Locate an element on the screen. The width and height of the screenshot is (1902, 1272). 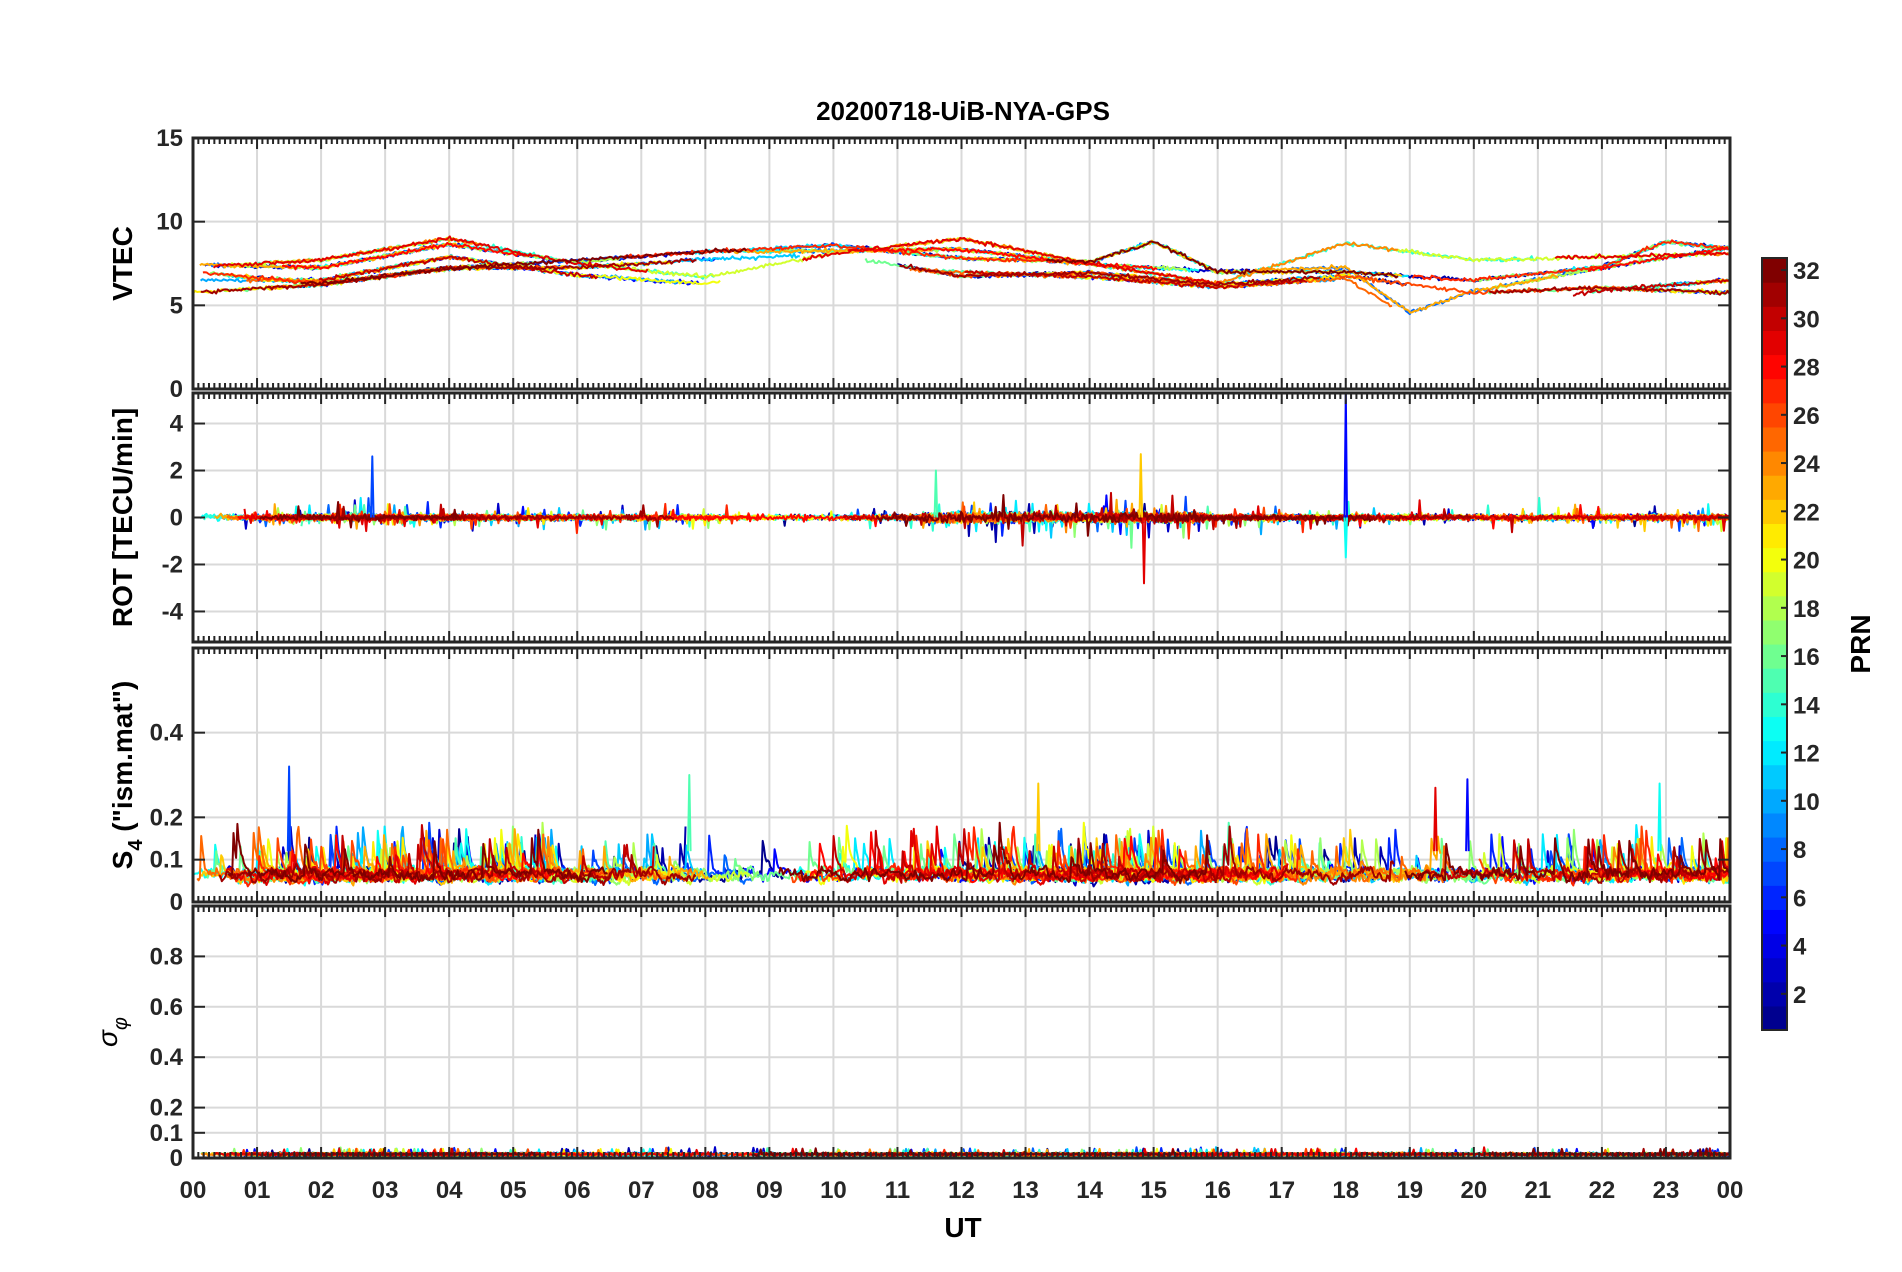
y-ticks: -4 -2 0 2 4 is located at coordinates (946, 518).